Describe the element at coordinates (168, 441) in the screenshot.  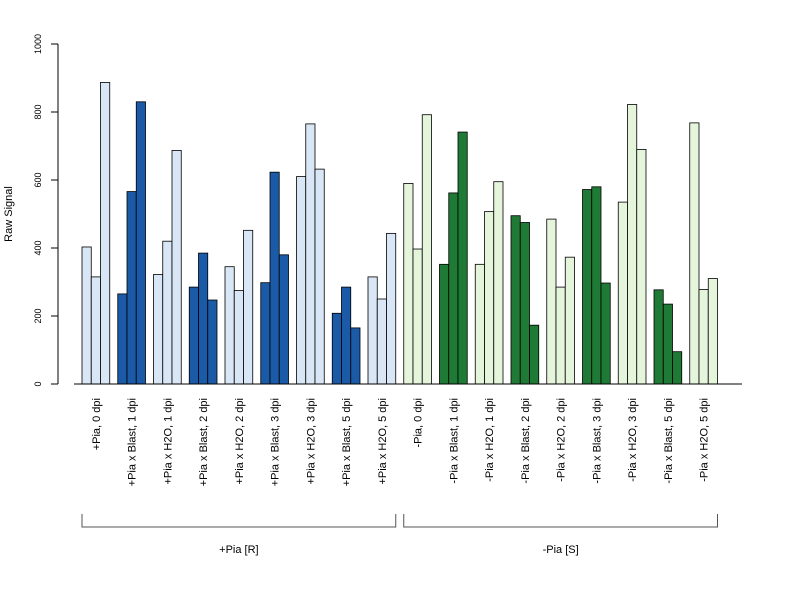
I see `category-label: +Pia x H2O, 1 dpi` at that location.